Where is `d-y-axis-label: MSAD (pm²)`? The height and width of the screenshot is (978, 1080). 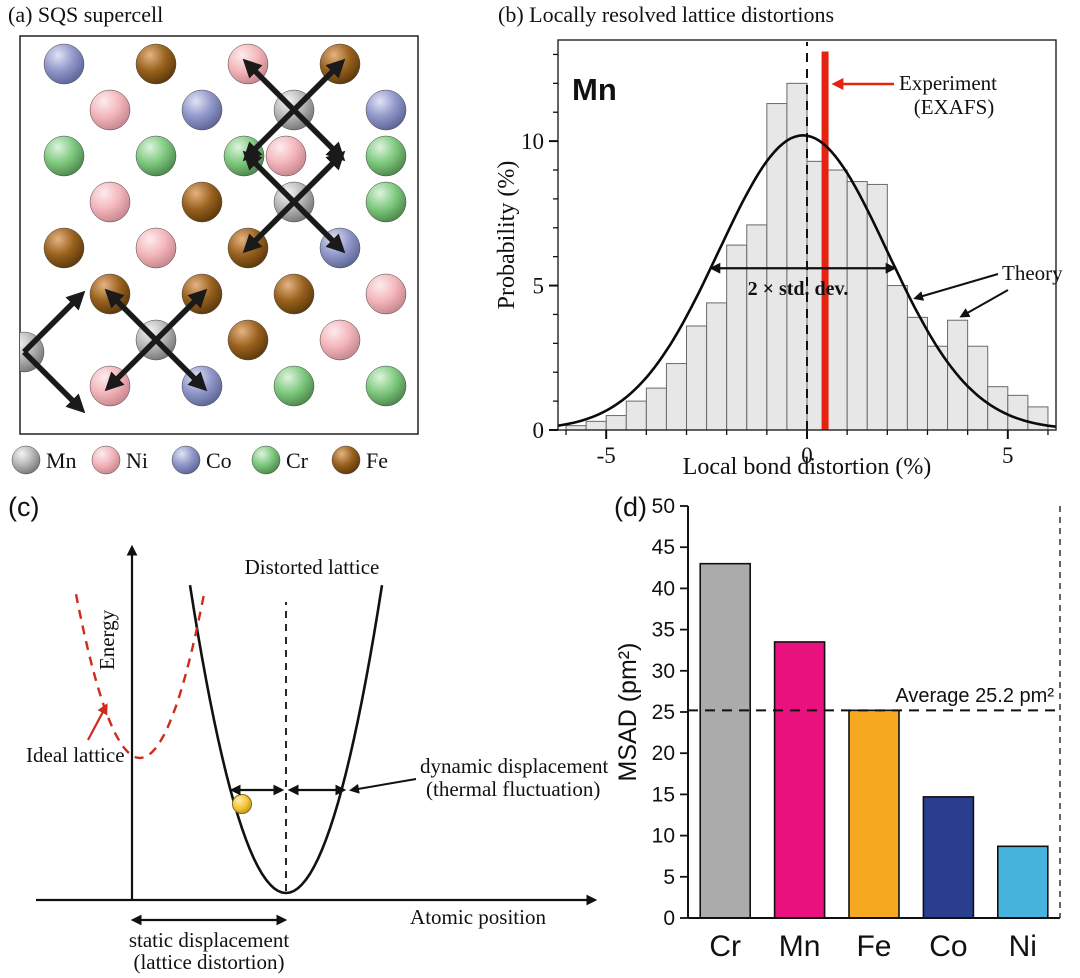
d-y-axis-label: MSAD (pm²) is located at coordinates (628, 712).